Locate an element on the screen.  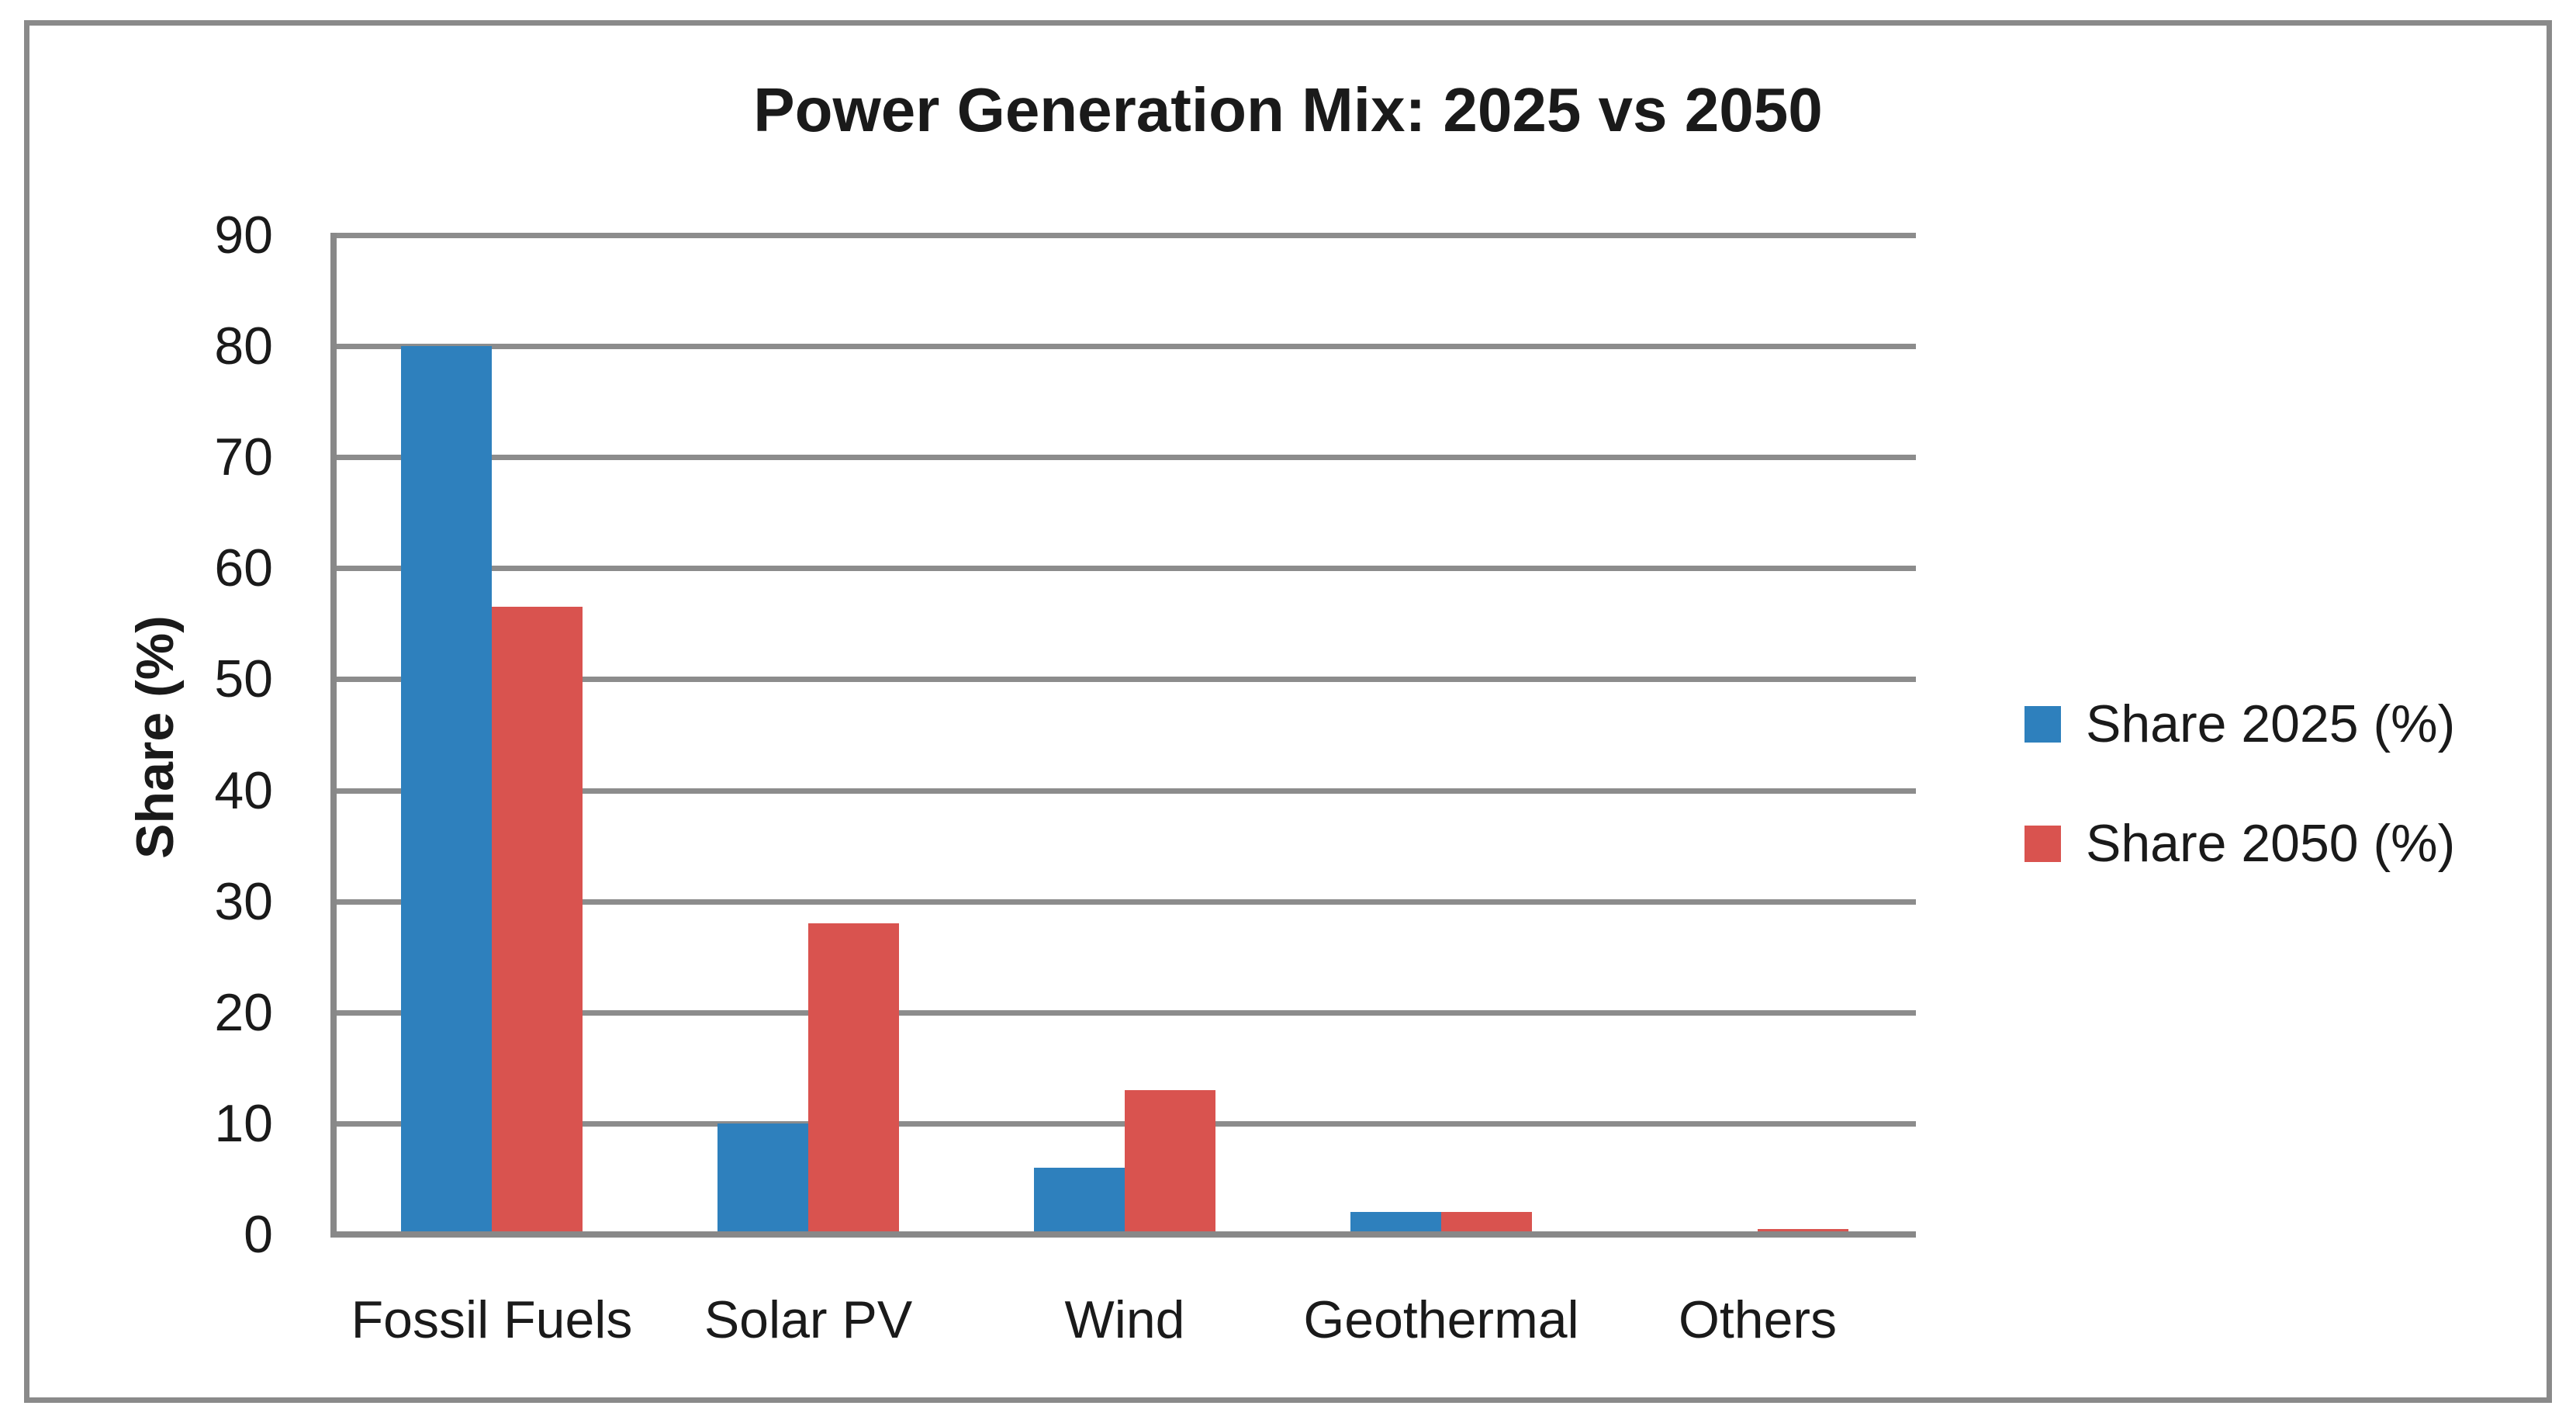
x-category-label-wind: Wind is located at coordinates (1124, 1320).